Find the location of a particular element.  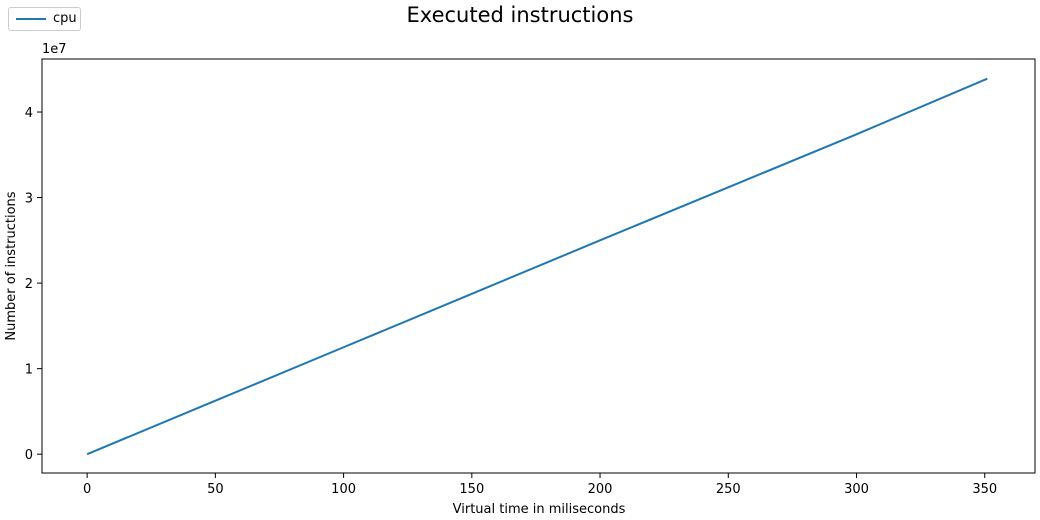

x-tick-label: 150 is located at coordinates (471, 489).